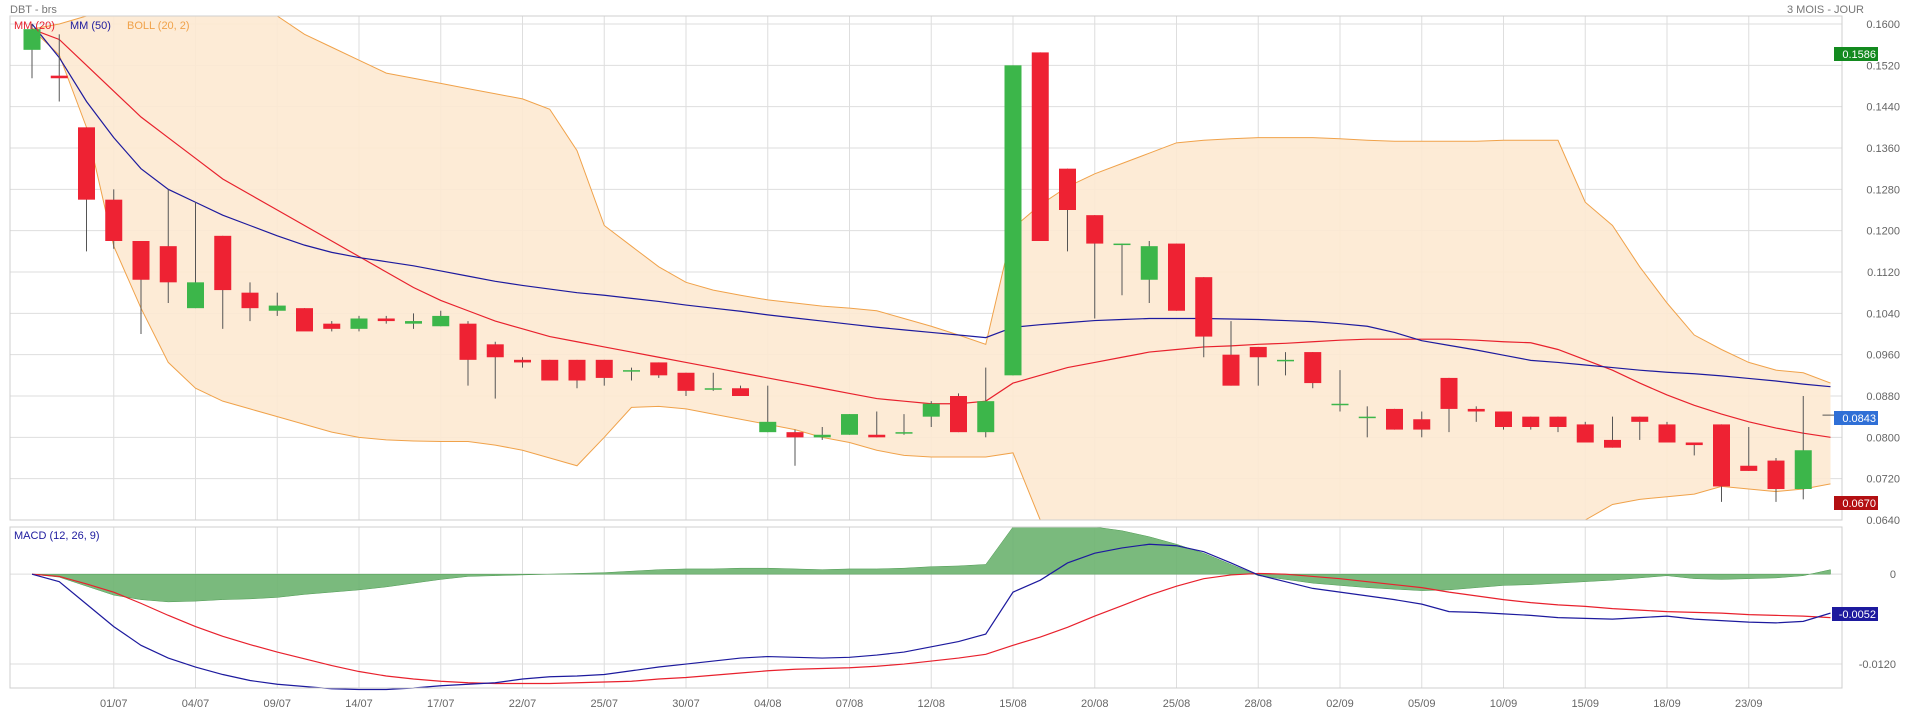  I want to click on period-label: 3 MOIS - JOUR, so click(1825, 10).